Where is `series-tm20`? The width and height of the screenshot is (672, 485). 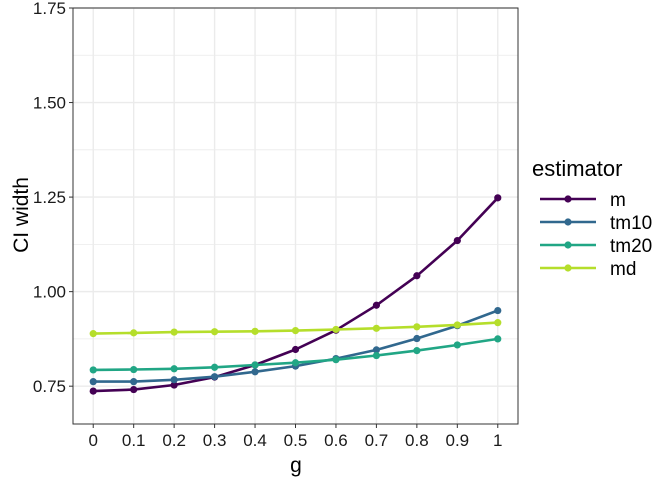 series-tm20 is located at coordinates (295, 354).